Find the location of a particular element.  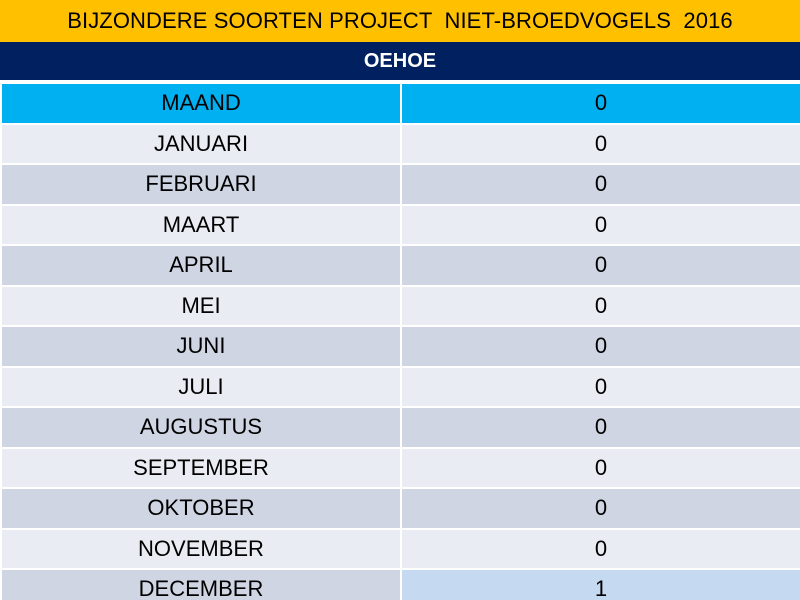

month-cell: JUNI is located at coordinates (201, 346).